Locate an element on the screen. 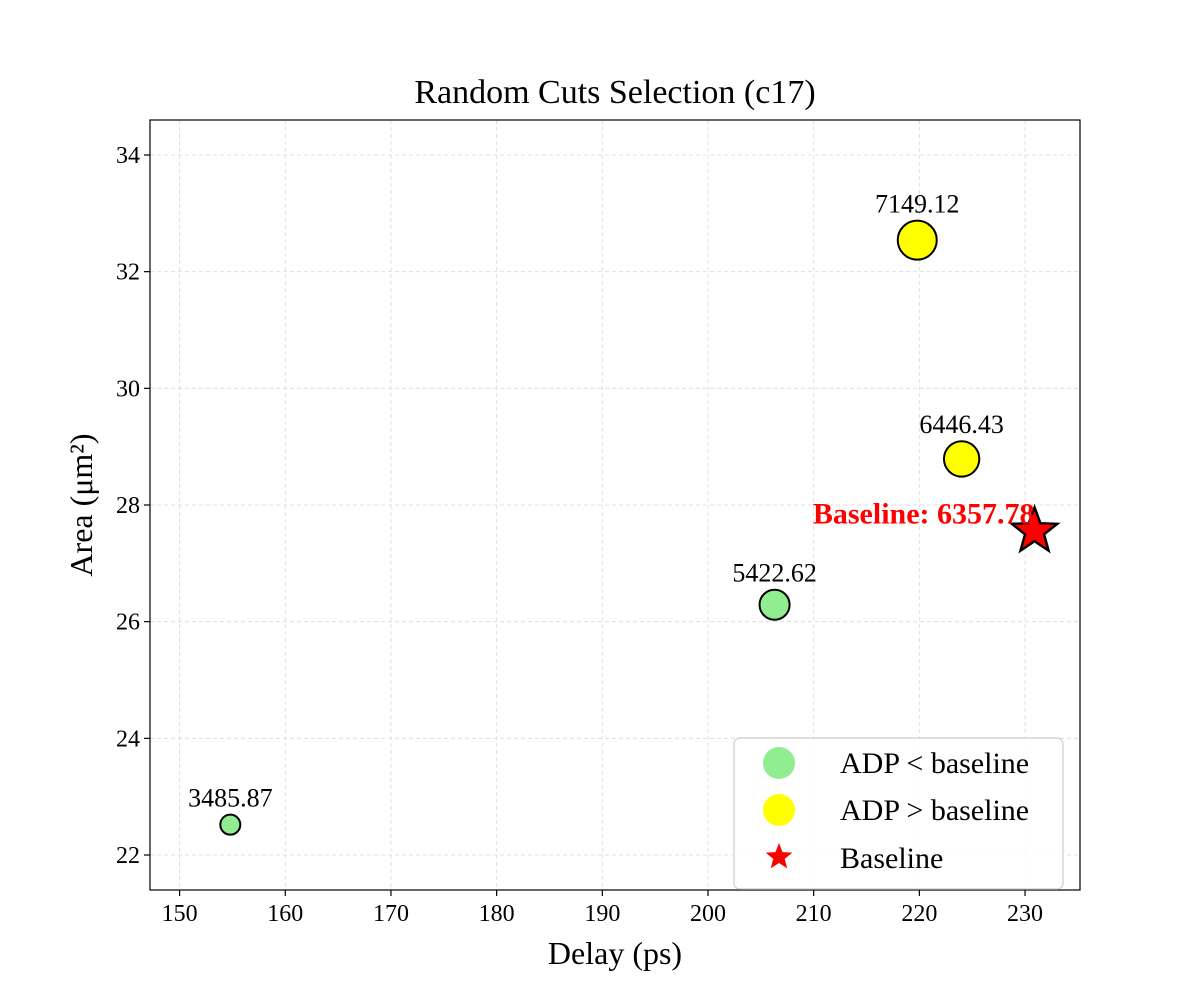 This screenshot has width=1200, height=1000. x-tick-label-210: 210 is located at coordinates (814, 914).